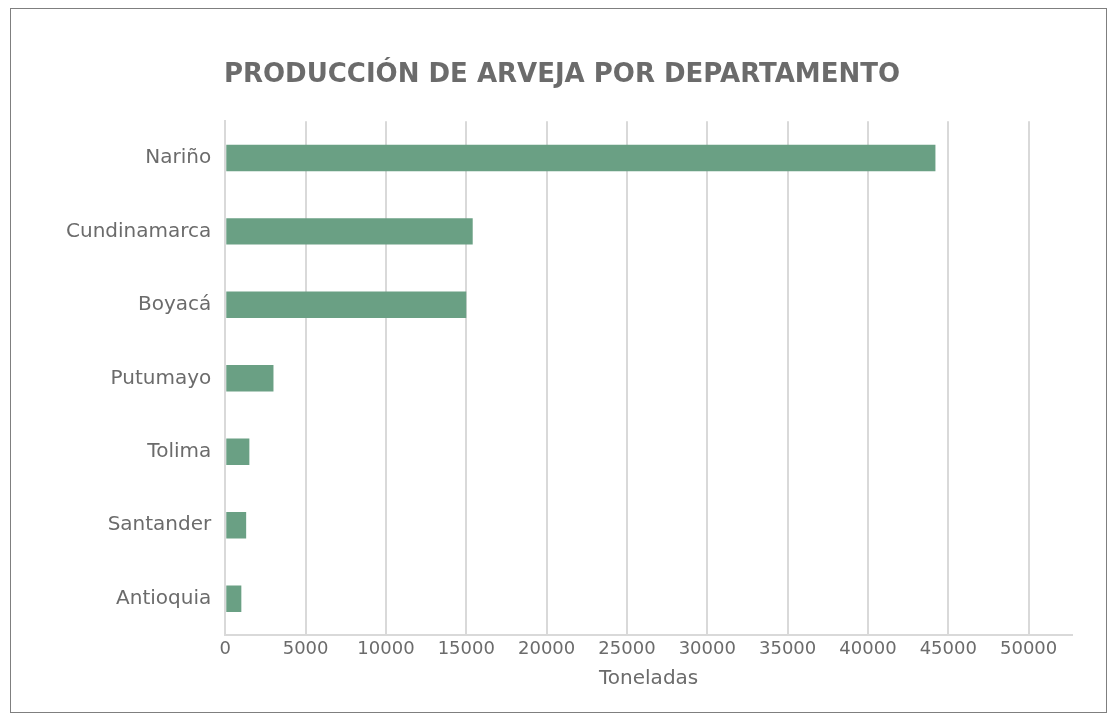  What do you see at coordinates (160, 523) in the screenshot?
I see `y-tick-label: Santander` at bounding box center [160, 523].